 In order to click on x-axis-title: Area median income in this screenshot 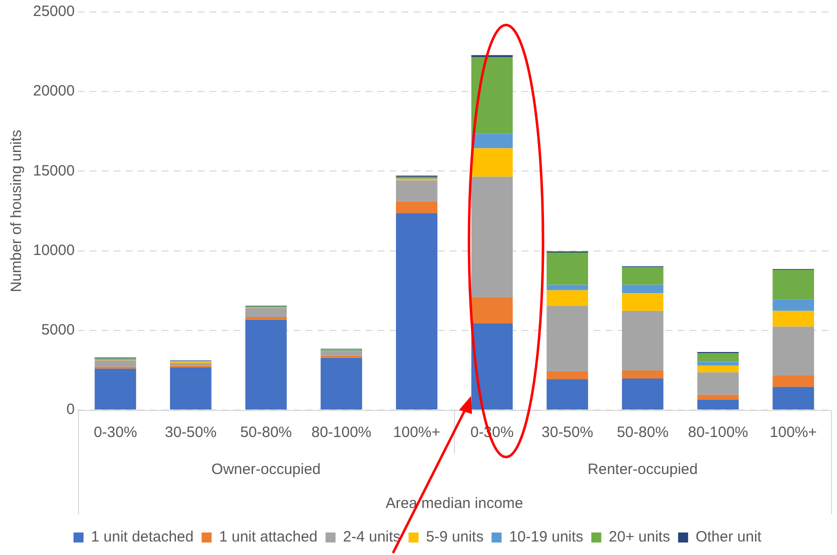, I will do `click(455, 503)`.